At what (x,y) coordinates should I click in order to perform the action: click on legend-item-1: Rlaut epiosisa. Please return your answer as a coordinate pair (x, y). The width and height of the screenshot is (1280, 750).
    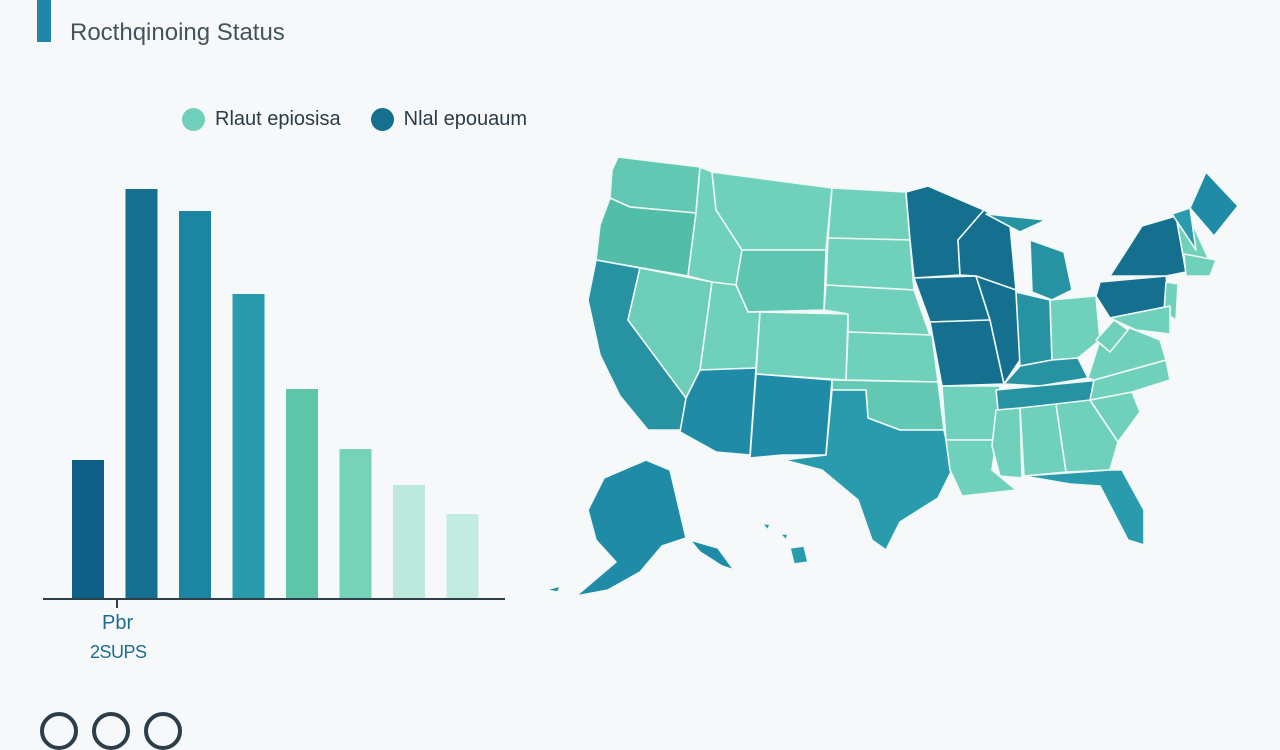
    Looking at the image, I should click on (261, 119).